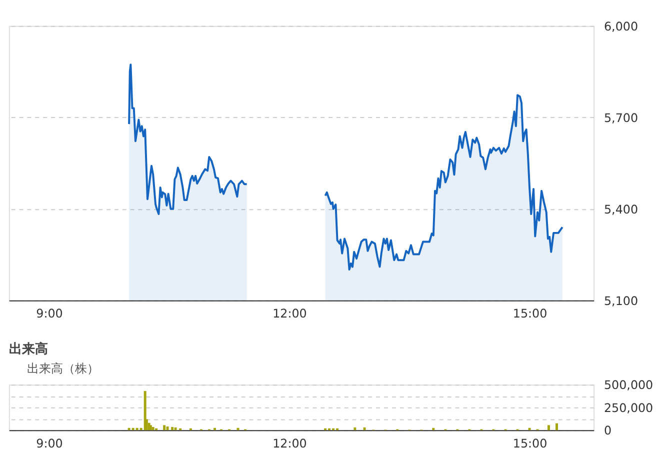 The width and height of the screenshot is (659, 462). Describe the element at coordinates (608, 431) in the screenshot. I see `y-tick-label: 0` at that location.